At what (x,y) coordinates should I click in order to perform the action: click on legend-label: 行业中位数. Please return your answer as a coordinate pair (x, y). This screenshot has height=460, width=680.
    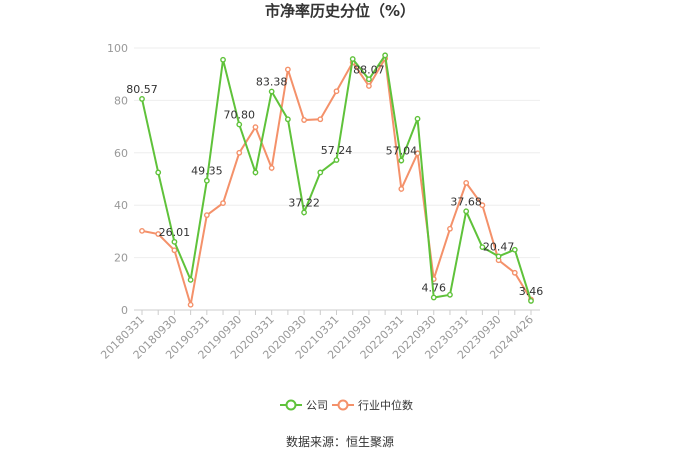
    Looking at the image, I should click on (385, 405).